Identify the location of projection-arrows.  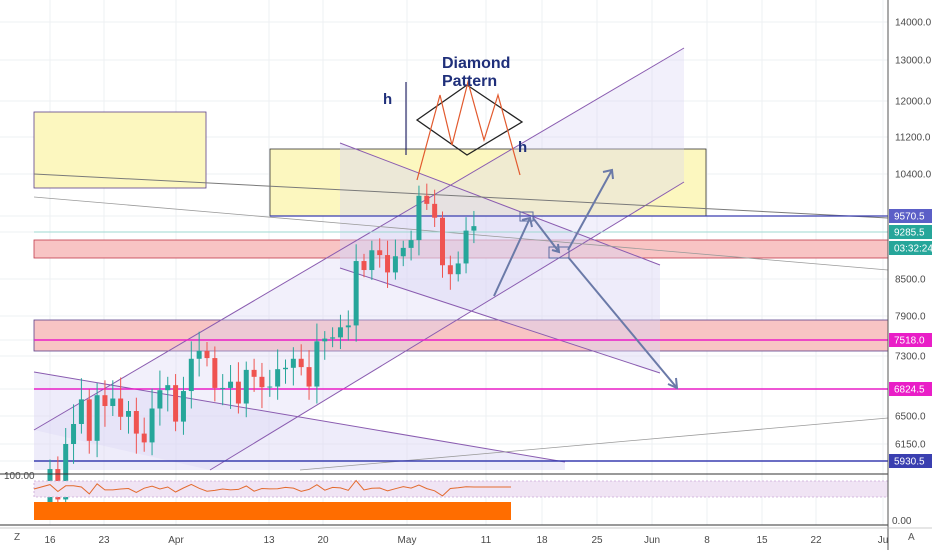
(586, 279).